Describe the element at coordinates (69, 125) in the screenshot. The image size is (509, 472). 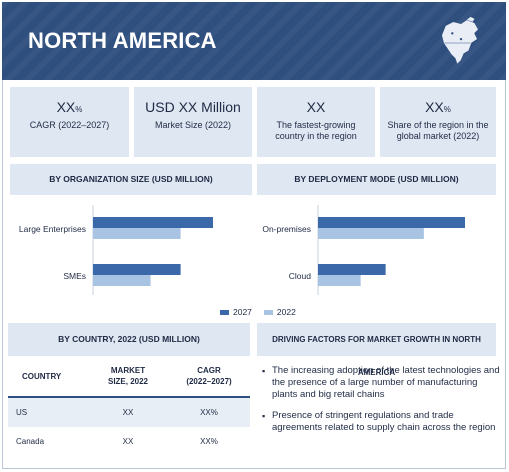
I see `kpi-label: CAGR (2022–2027)` at that location.